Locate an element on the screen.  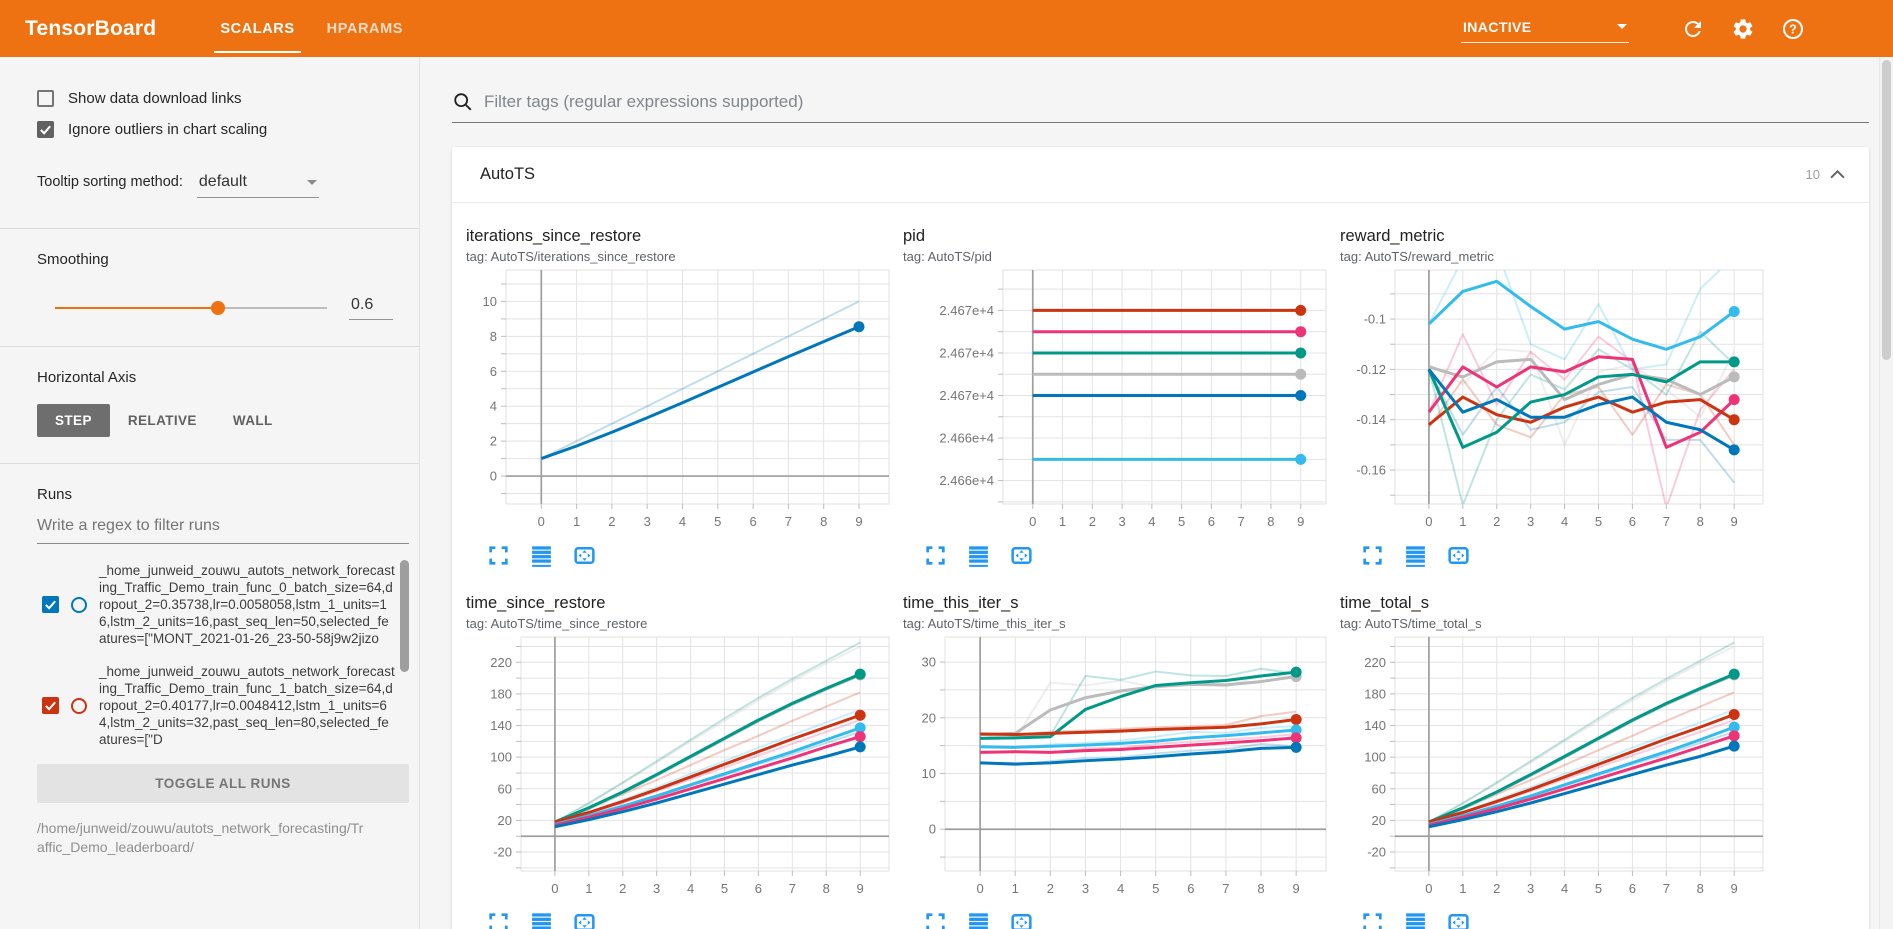
svg-text: 2.467e+4 is located at coordinates (966, 352).